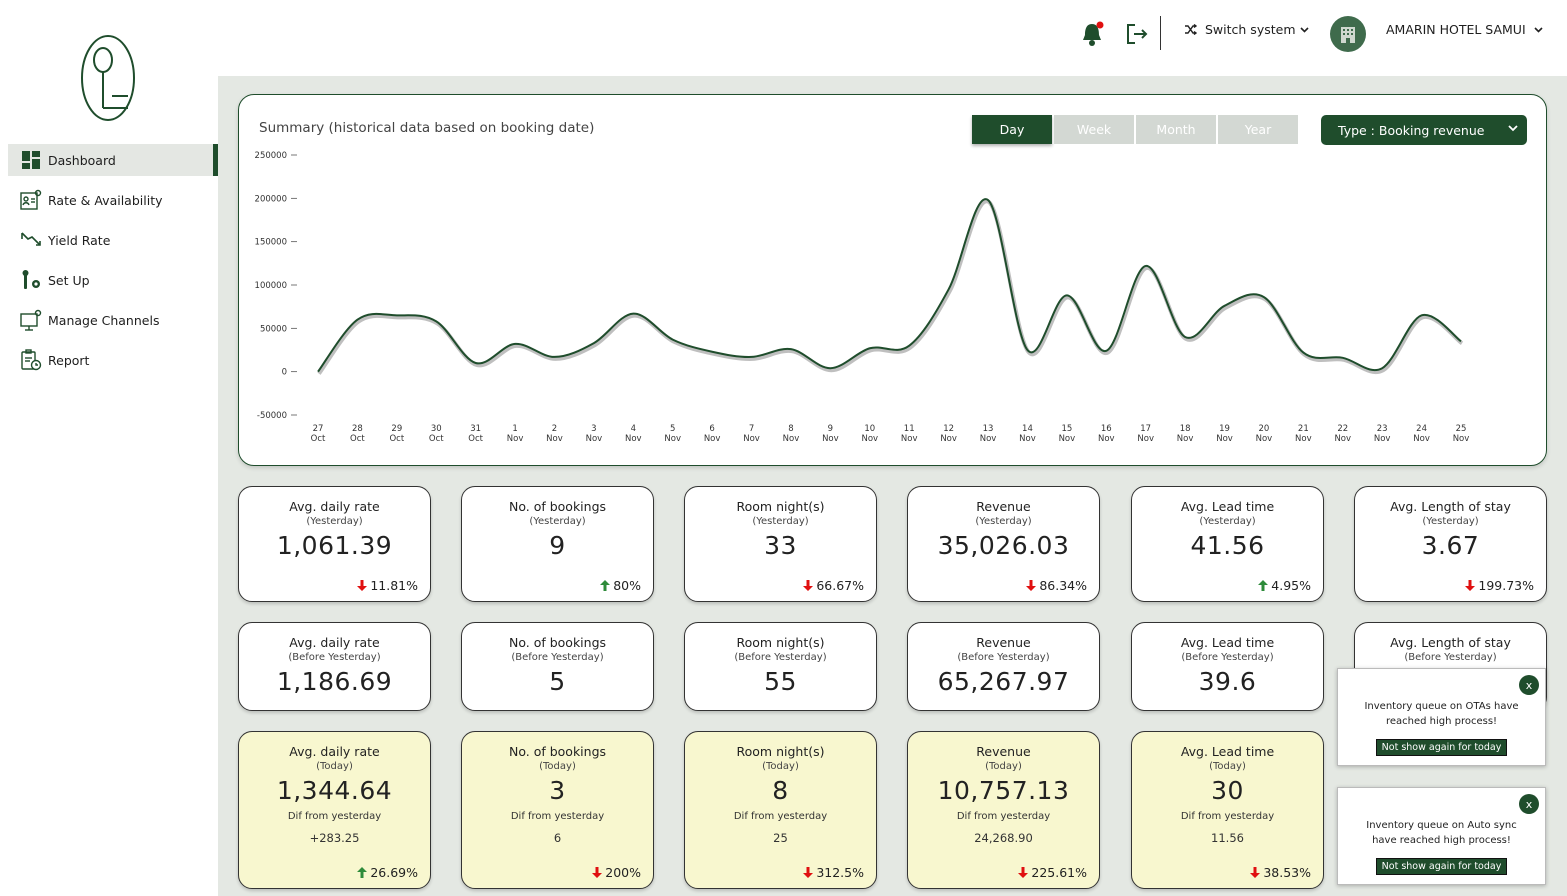 This screenshot has width=1567, height=896. I want to click on brand-logo, so click(108, 78).